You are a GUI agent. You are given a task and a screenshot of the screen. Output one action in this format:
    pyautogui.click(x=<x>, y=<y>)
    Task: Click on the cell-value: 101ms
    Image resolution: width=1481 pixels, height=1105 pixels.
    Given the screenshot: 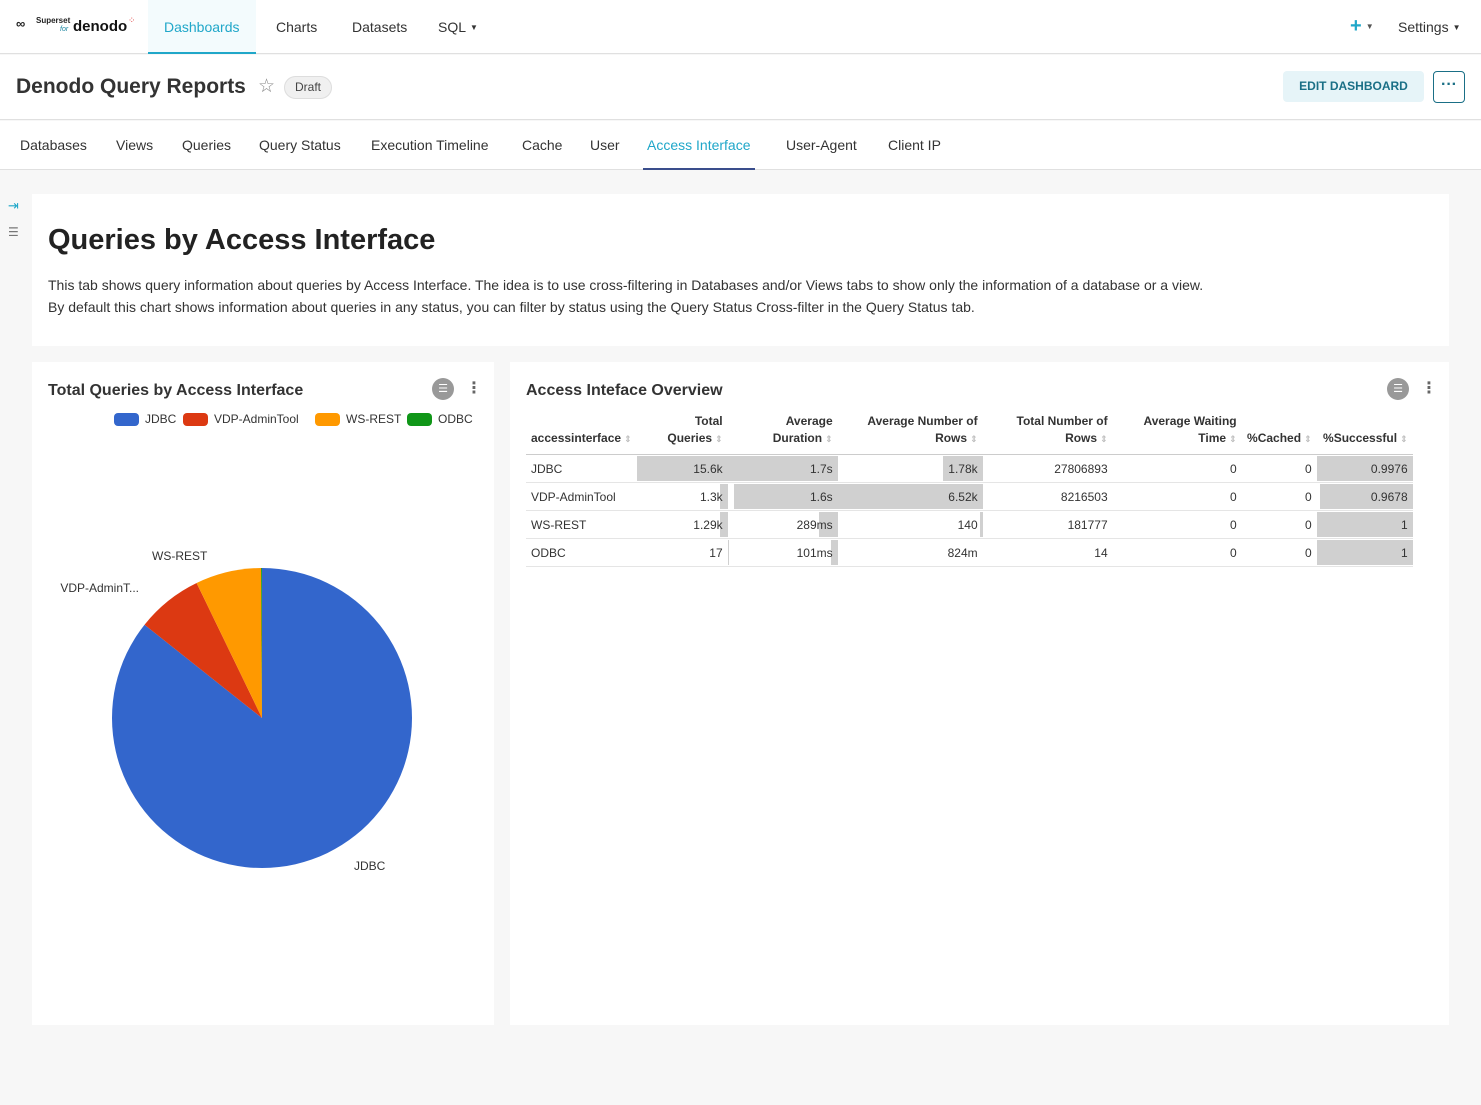 What is the action you would take?
    pyautogui.click(x=814, y=552)
    